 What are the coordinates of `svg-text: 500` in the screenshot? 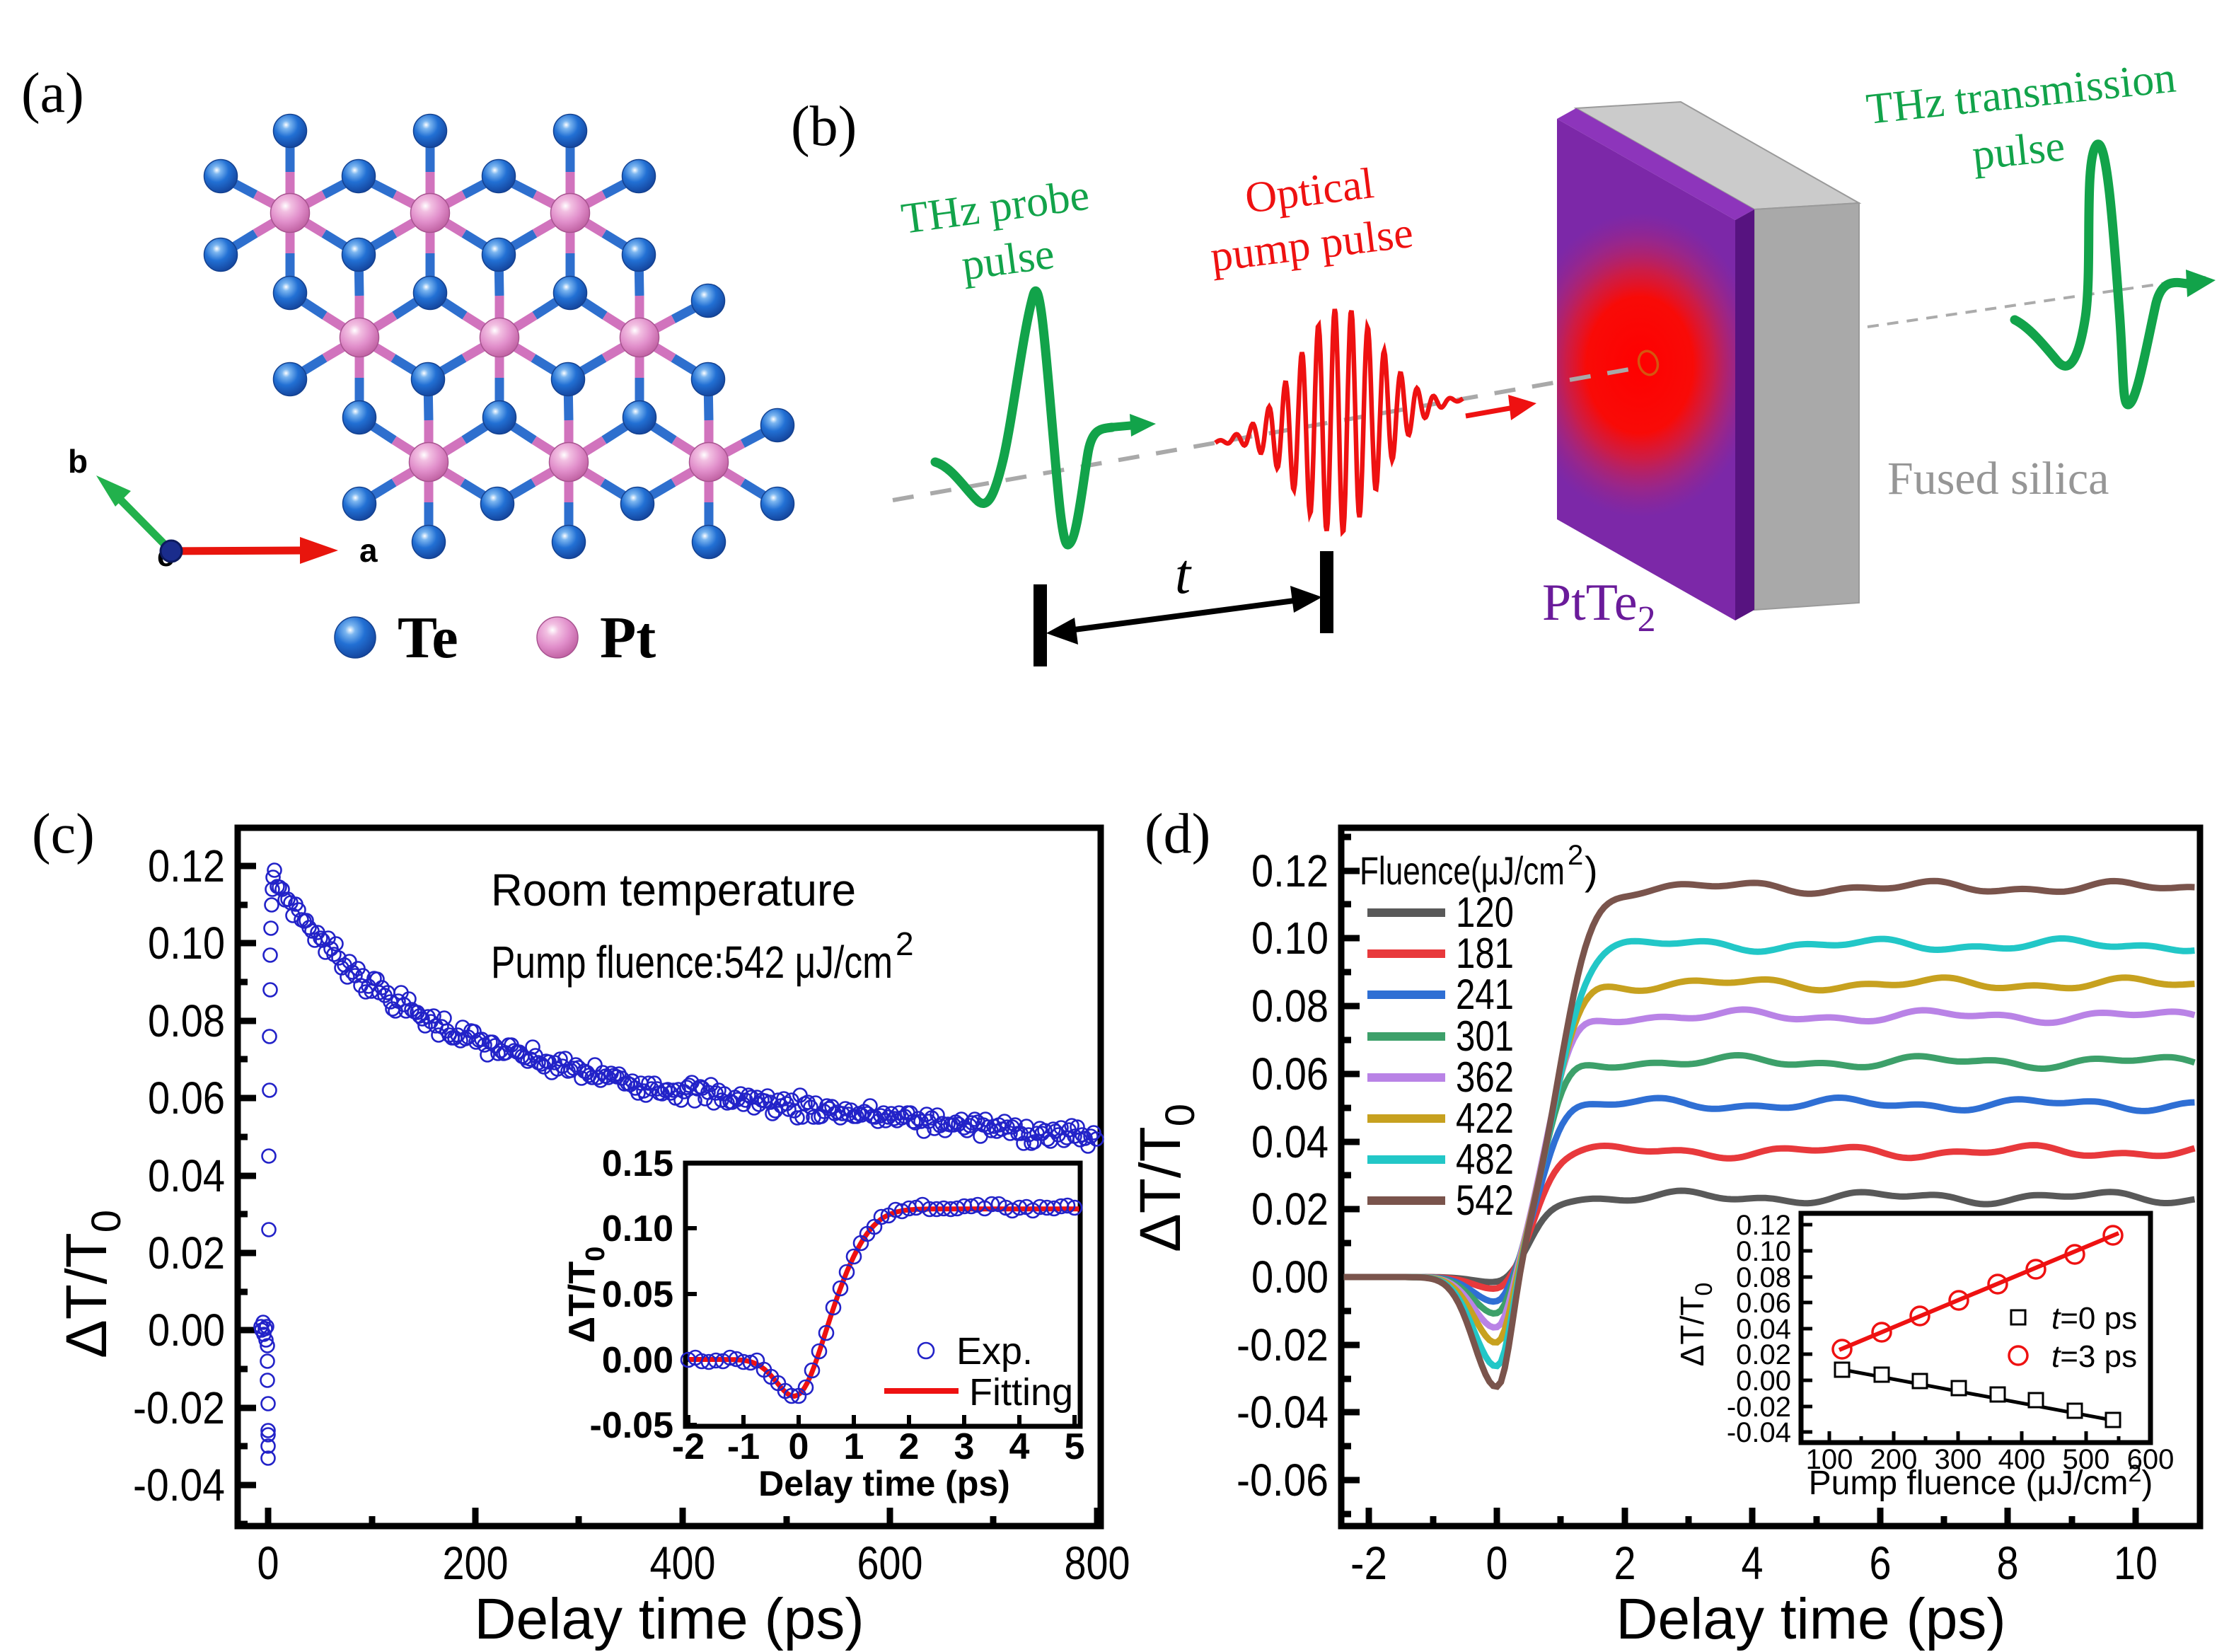 It's located at (2086, 1459).